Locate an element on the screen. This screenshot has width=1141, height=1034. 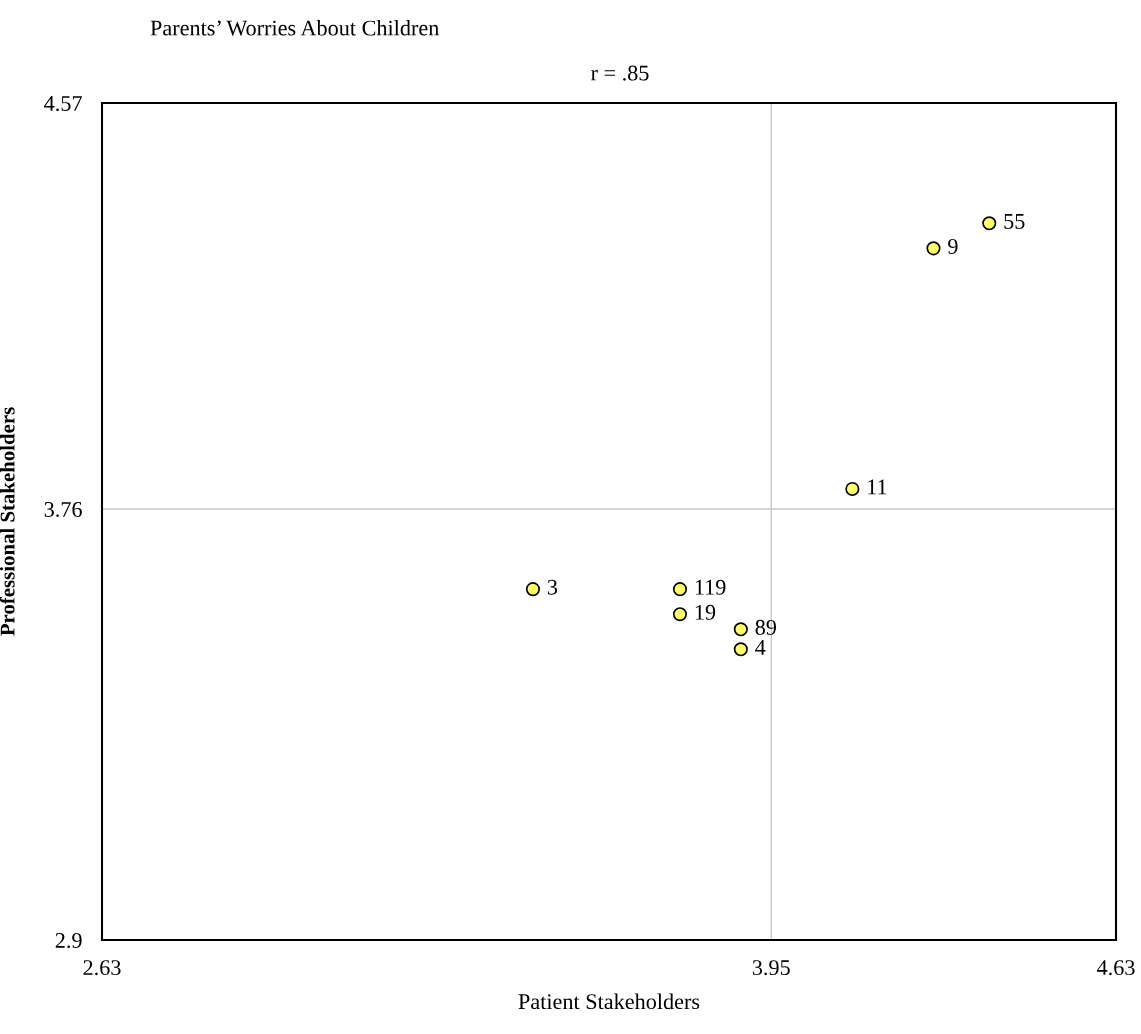
annotation: 11 is located at coordinates (877, 487).